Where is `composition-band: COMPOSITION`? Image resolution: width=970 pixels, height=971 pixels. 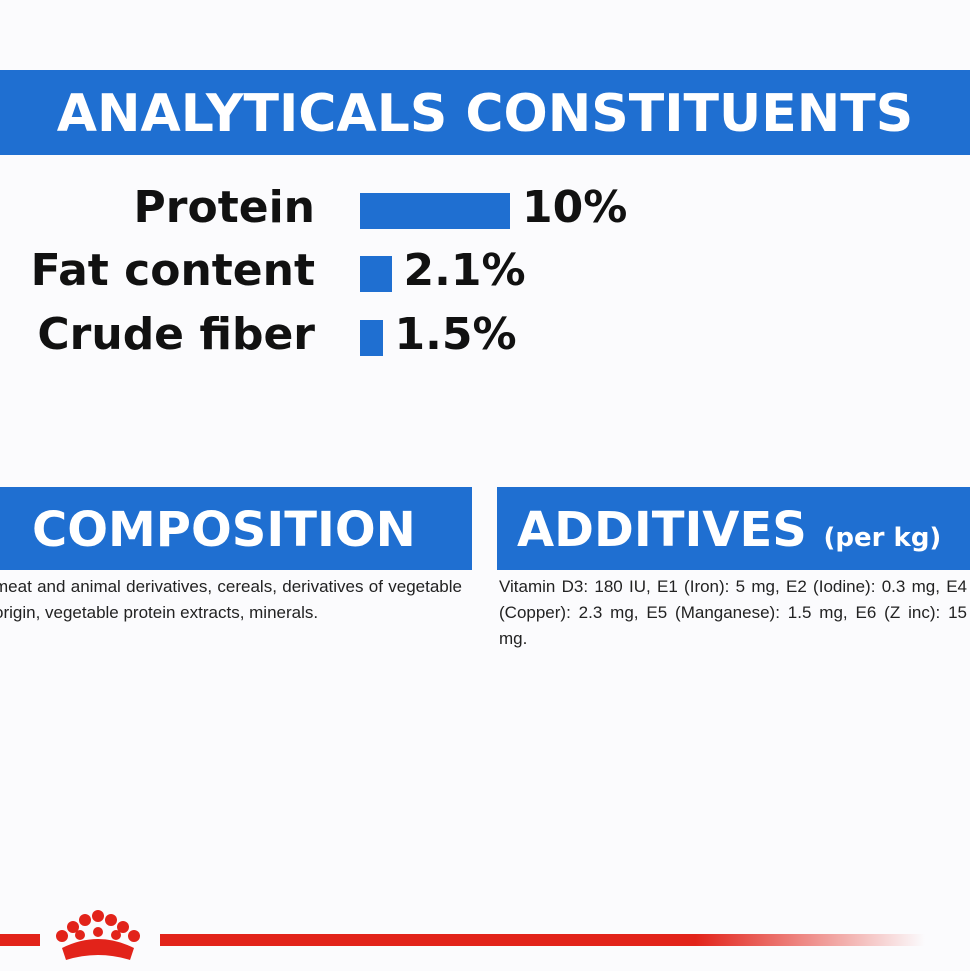 composition-band: COMPOSITION is located at coordinates (236, 528).